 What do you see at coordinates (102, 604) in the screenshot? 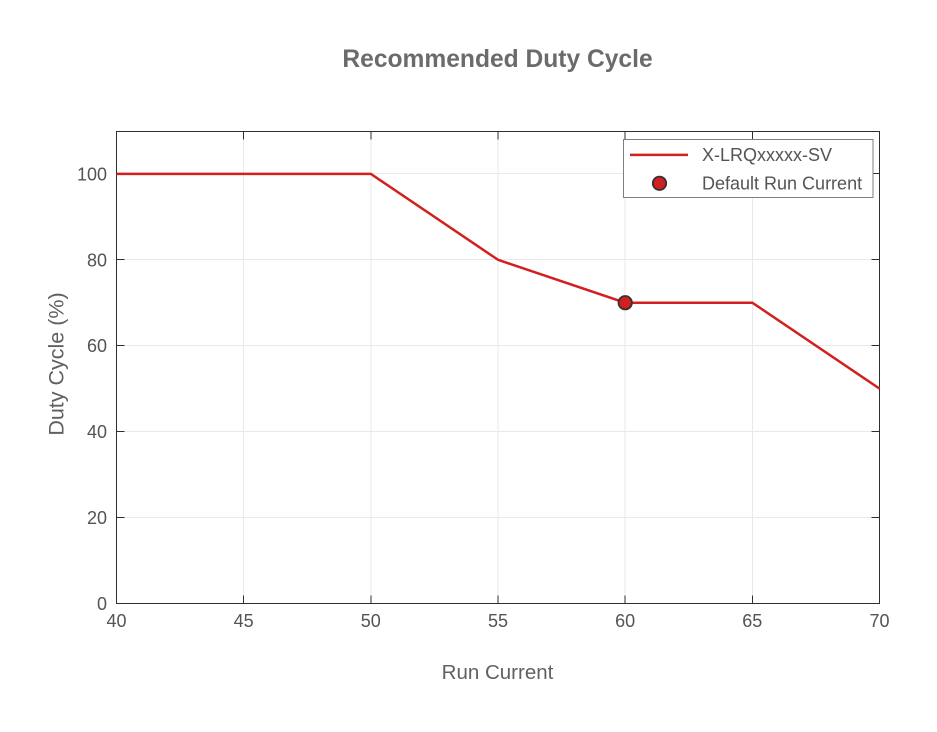
I see `svg-text: 0` at bounding box center [102, 604].